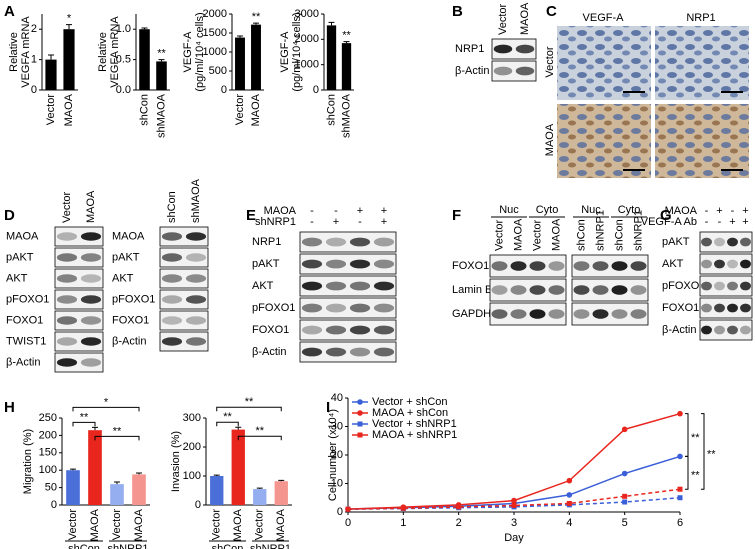 The width and height of the screenshot is (755, 549). Describe the element at coordinates (26, 52) in the screenshot. I see `y-axis-label: VEGFA mRNA` at that location.